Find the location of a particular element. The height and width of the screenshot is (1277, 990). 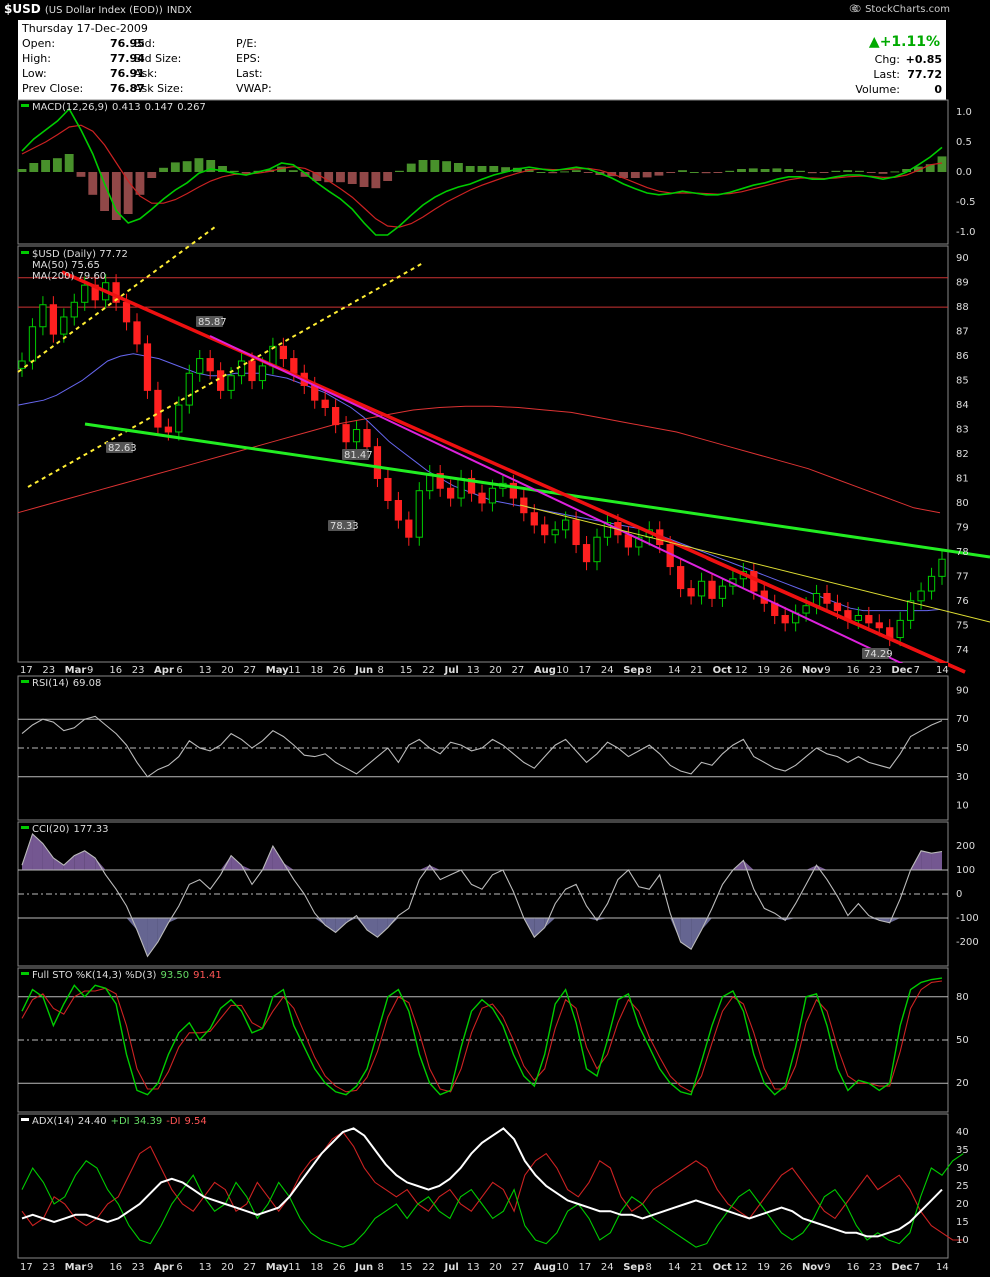

price-legend-swatch is located at coordinates (25, 252).